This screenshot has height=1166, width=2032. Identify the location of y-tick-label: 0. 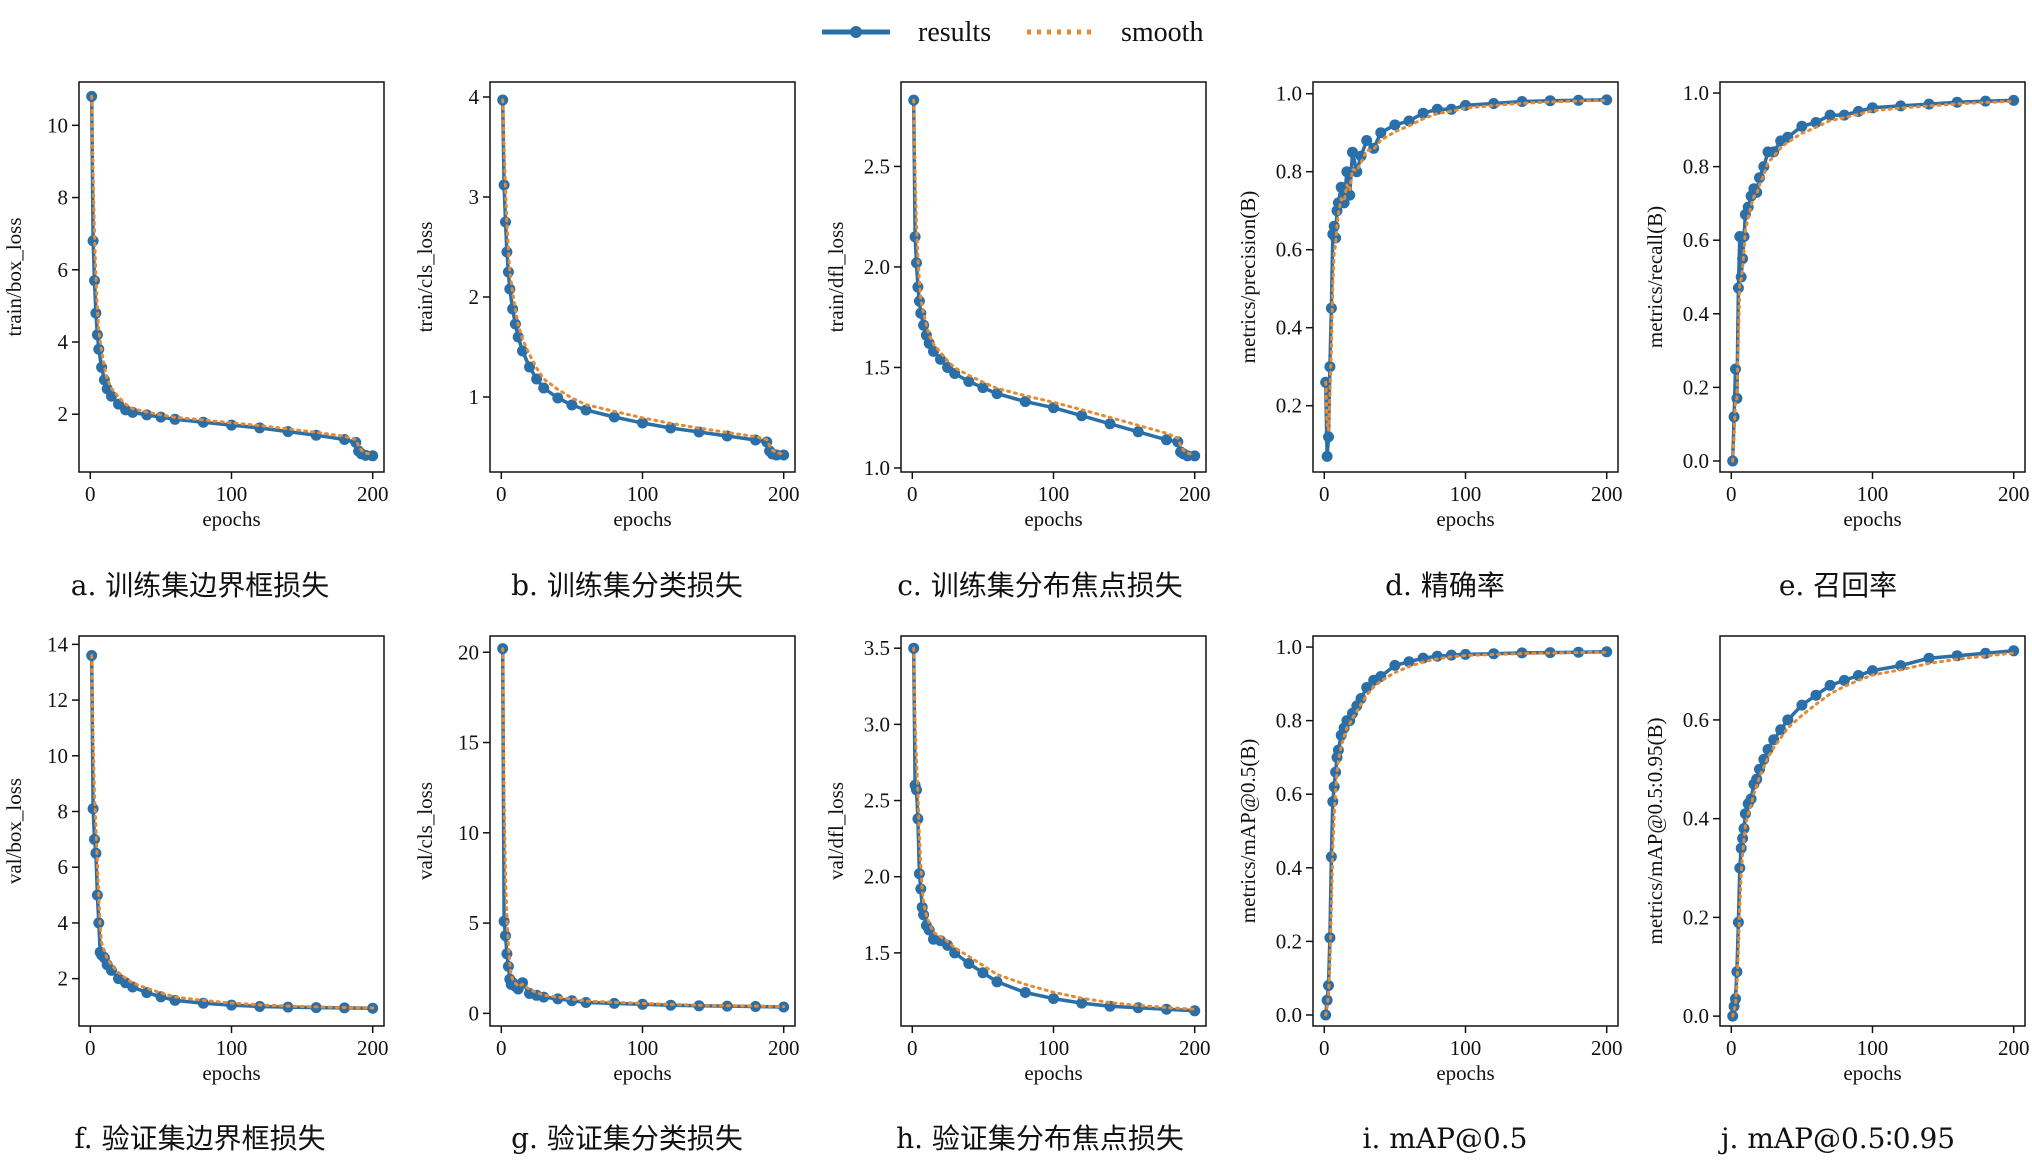
(474, 1013).